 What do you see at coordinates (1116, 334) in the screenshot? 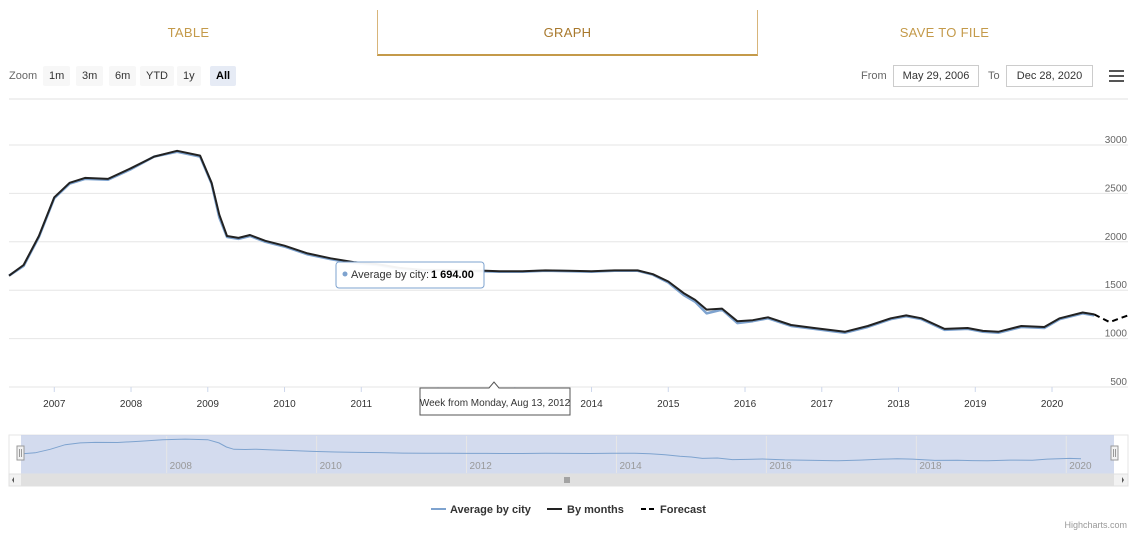
I see `y-tick-label: 1000` at bounding box center [1116, 334].